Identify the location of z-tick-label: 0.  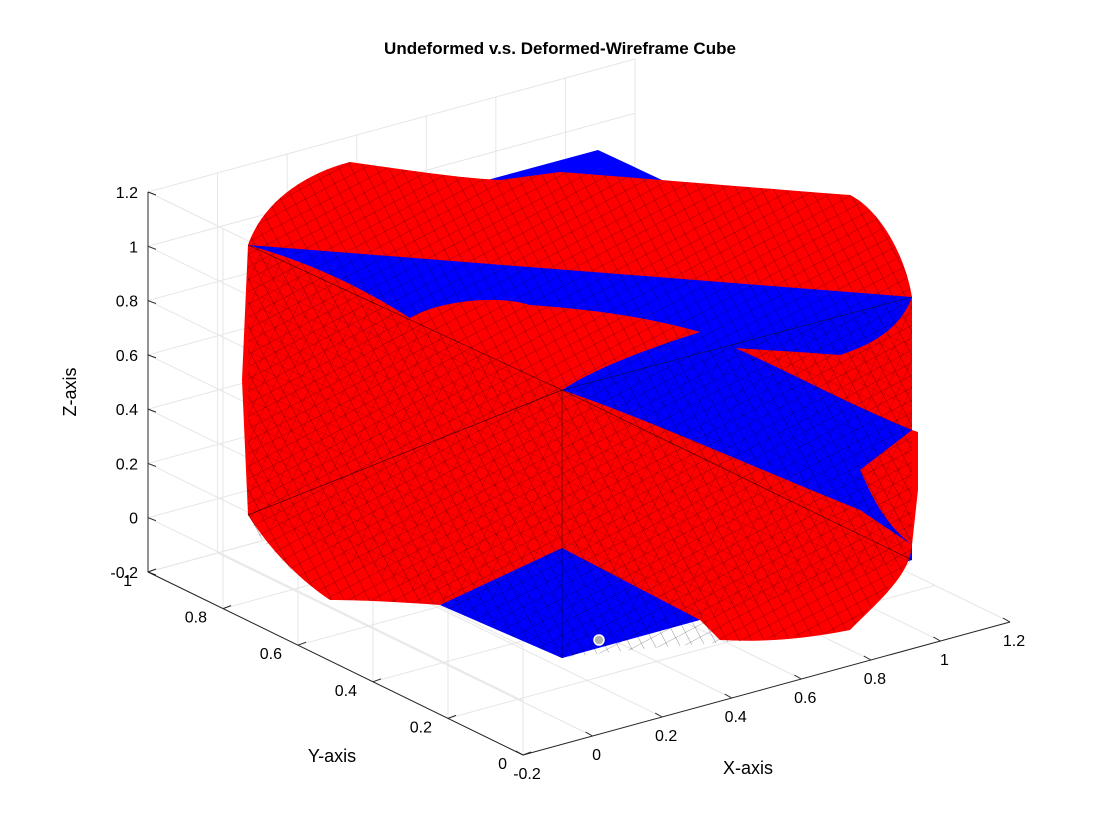
(133, 519).